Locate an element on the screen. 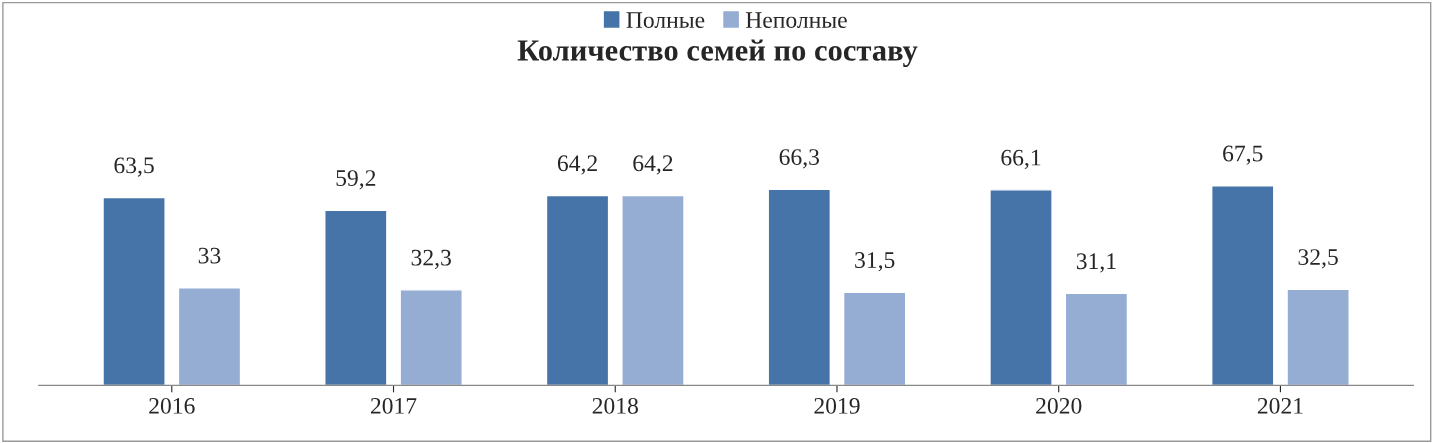 The height and width of the screenshot is (443, 1435). chart-title: Количество семей по составу is located at coordinates (717, 53).